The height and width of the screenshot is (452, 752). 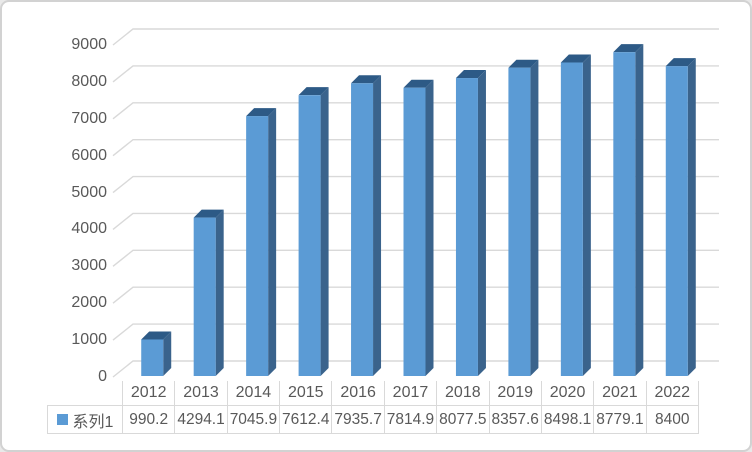 What do you see at coordinates (102, 376) in the screenshot?
I see `y-axis-tick-label: 0` at bounding box center [102, 376].